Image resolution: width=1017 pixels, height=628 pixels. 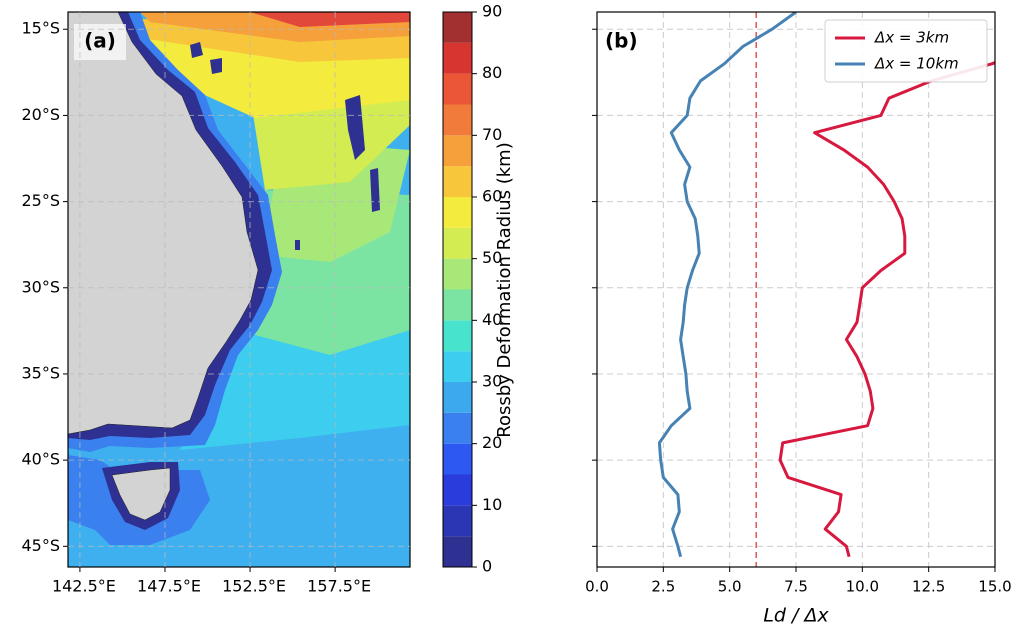 I want to click on colorbar-tick-label: 40, so click(x=492, y=319).